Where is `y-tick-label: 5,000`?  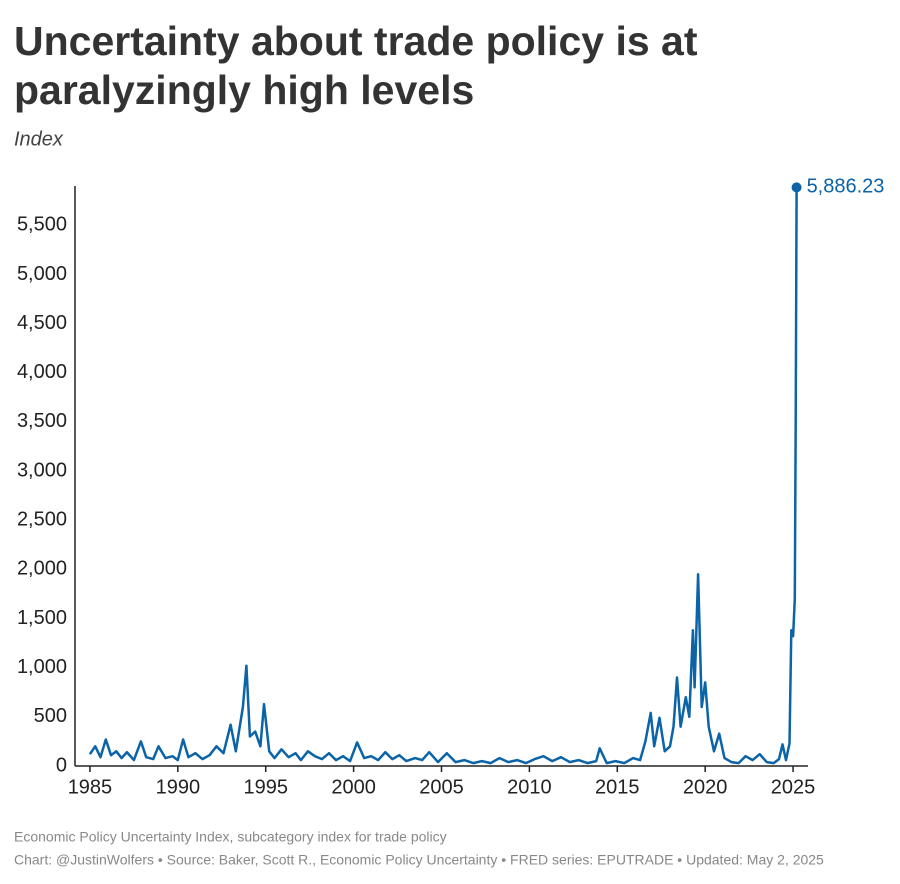
y-tick-label: 5,000 is located at coordinates (42, 274).